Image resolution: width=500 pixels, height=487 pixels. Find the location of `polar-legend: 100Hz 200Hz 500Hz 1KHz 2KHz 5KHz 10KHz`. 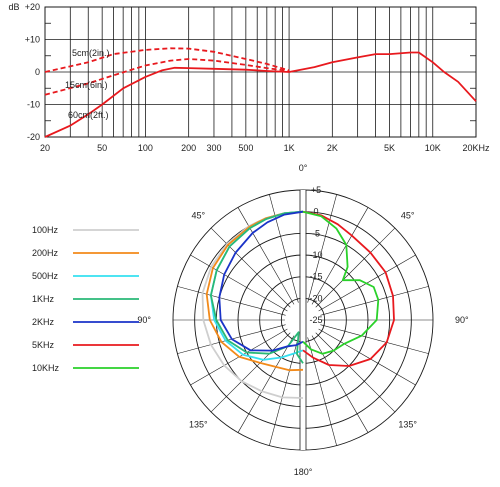

polar-legend: 100Hz 200Hz 500Hz 1KHz 2KHz 5KHz 10KHz is located at coordinates (85, 299).